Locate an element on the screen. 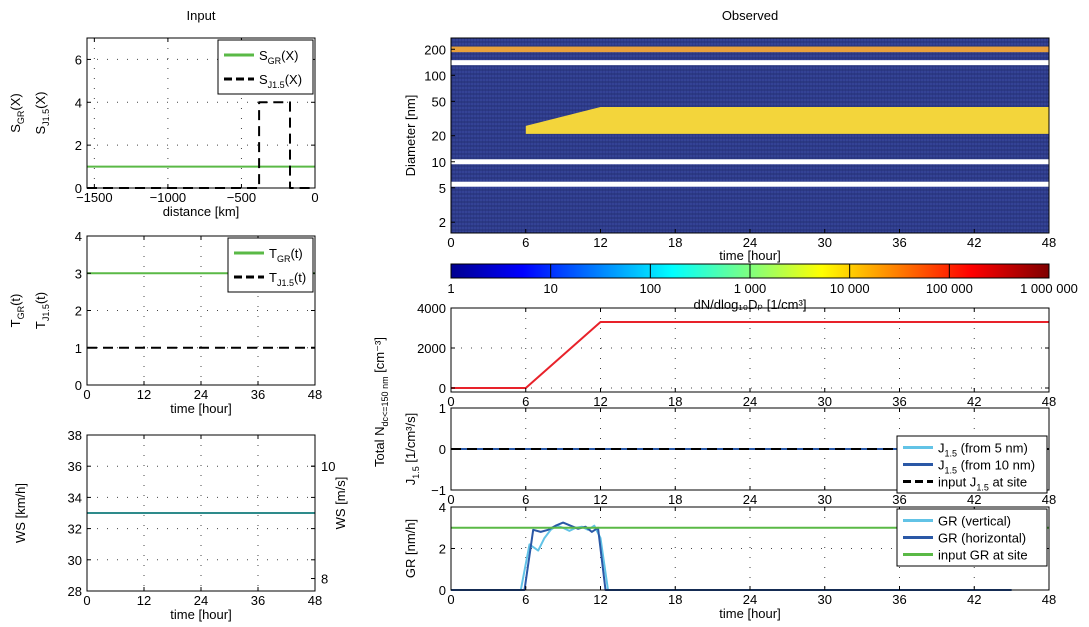 The height and width of the screenshot is (627, 1089). y-axis-label: Total Ndc<=150 nm [cm⁻³] is located at coordinates (381, 402).